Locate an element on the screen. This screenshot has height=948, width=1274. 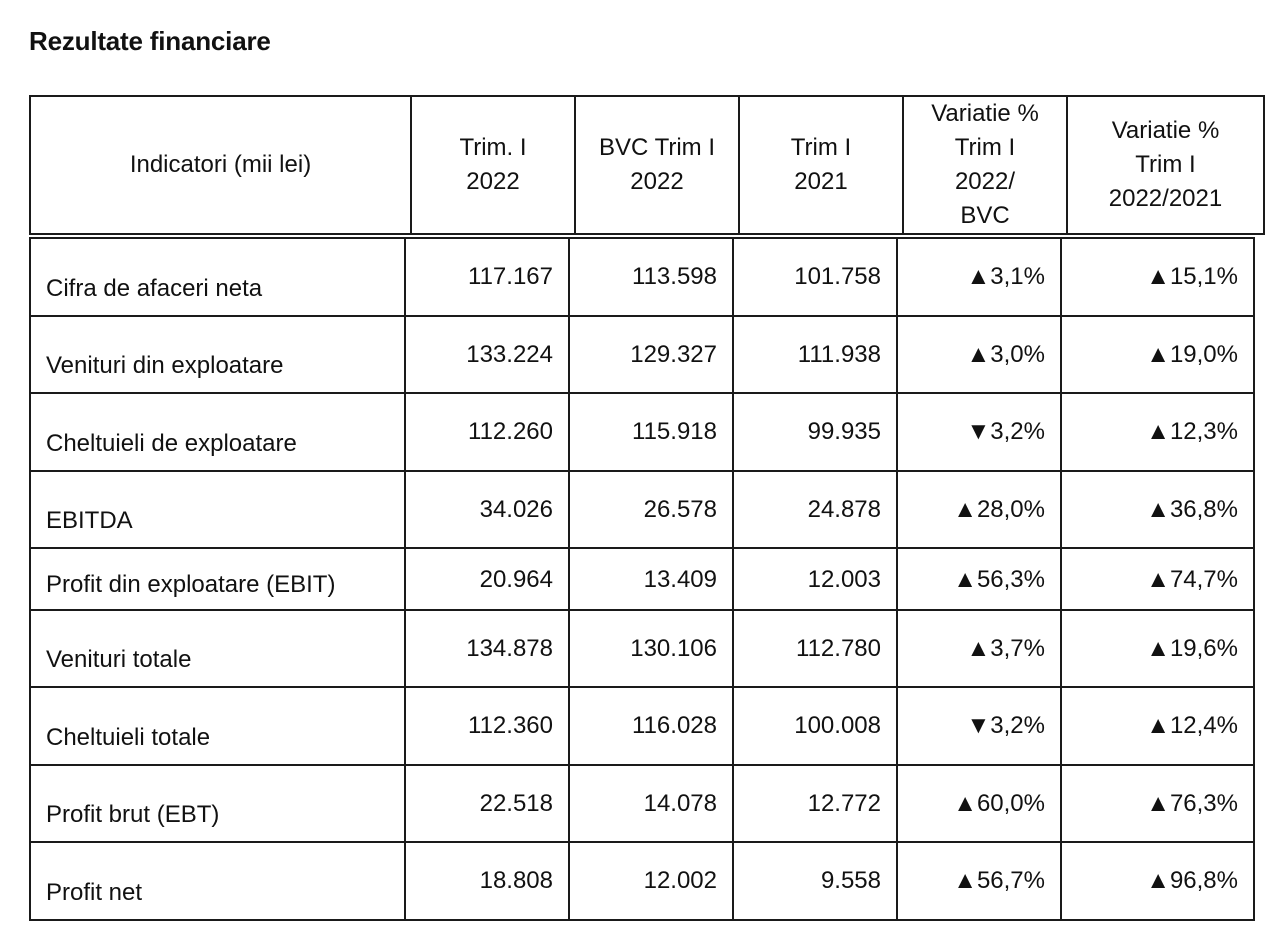
numeric-value: 34.026 is located at coordinates (516, 509).